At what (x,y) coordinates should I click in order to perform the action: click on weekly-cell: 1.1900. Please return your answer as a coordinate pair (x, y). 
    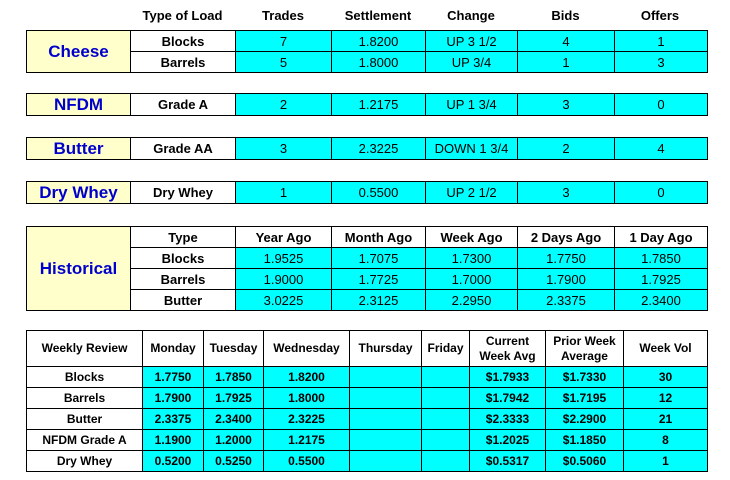
    Looking at the image, I should click on (173, 440).